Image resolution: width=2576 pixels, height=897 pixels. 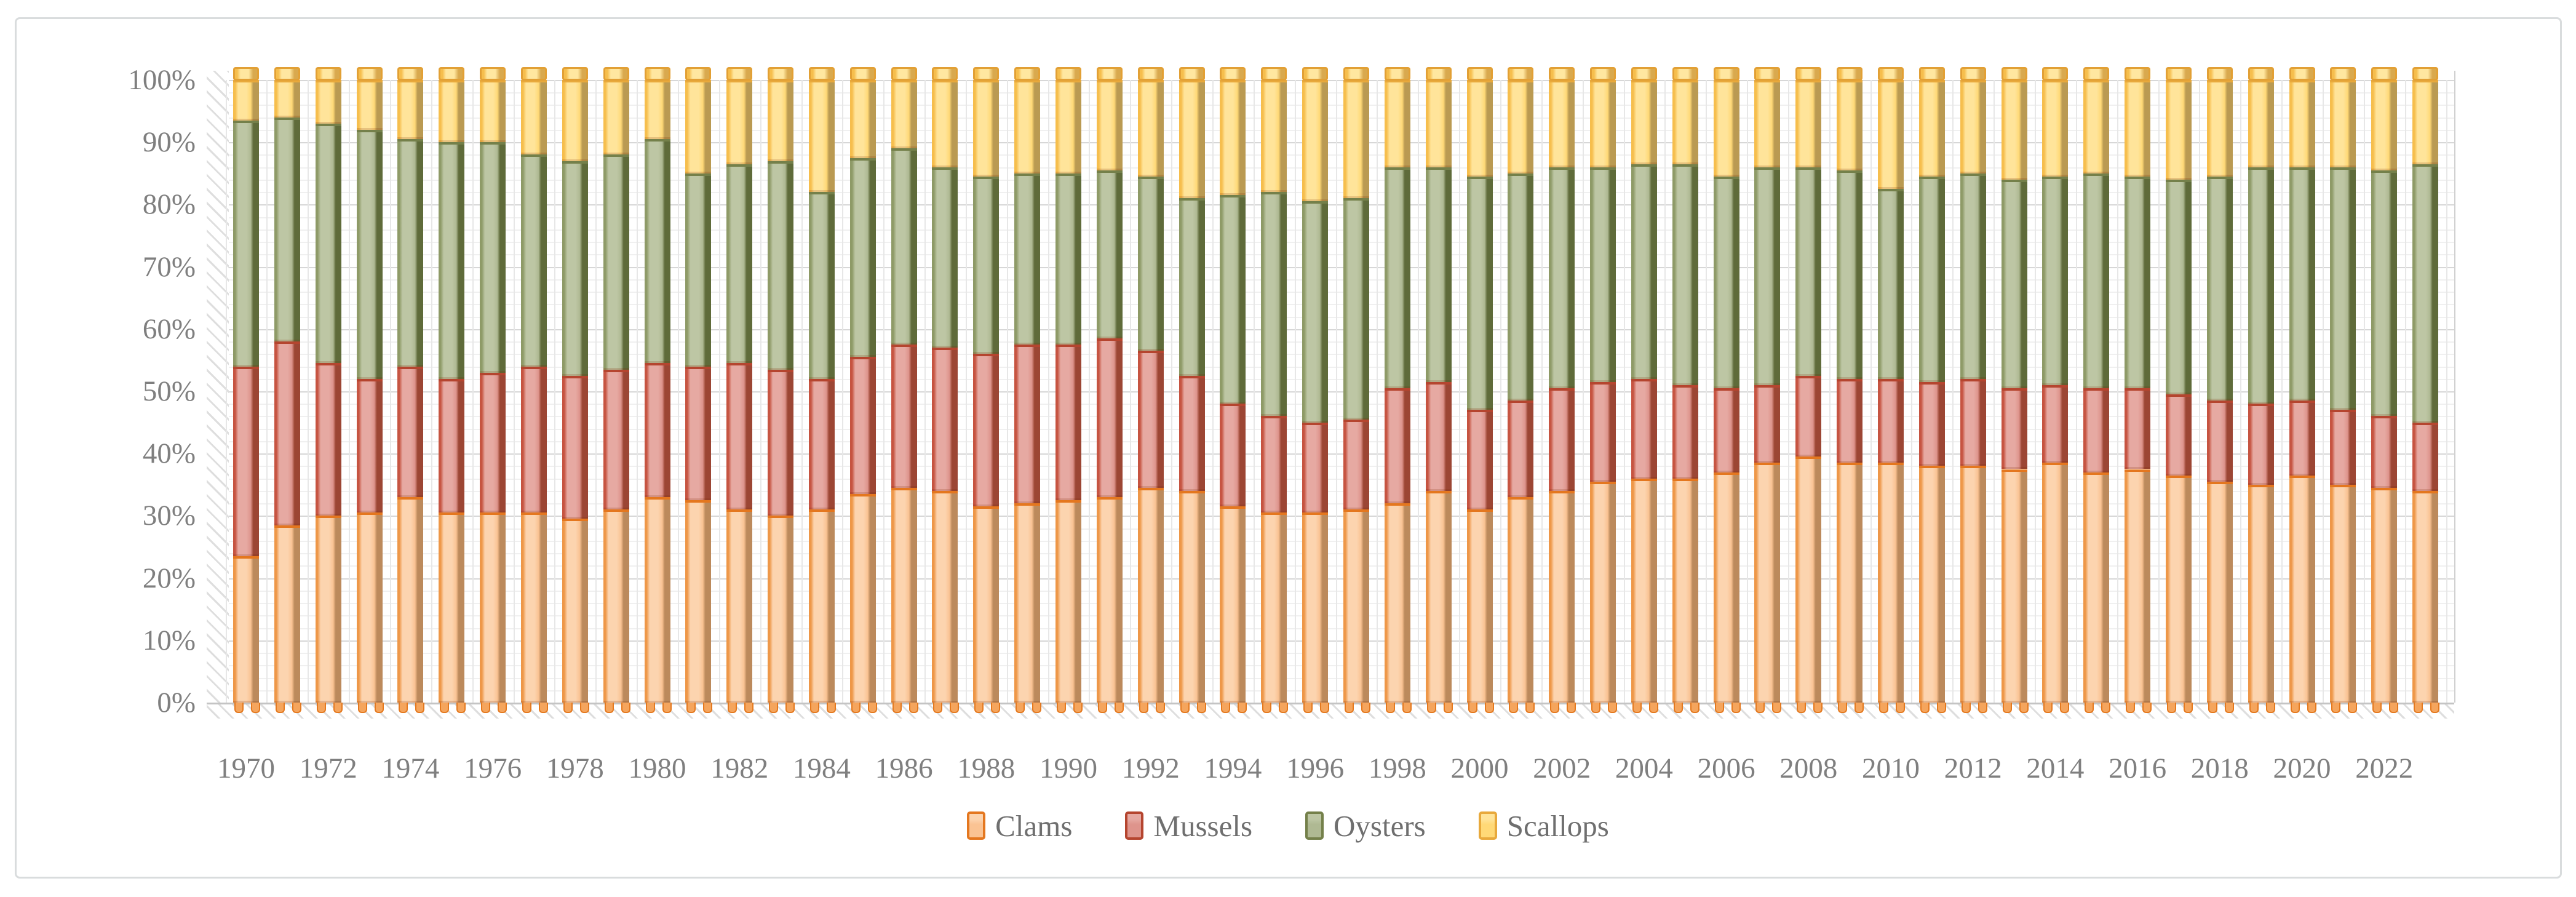 What do you see at coordinates (1330, 704) in the screenshot?
I see `x-axis-line` at bounding box center [1330, 704].